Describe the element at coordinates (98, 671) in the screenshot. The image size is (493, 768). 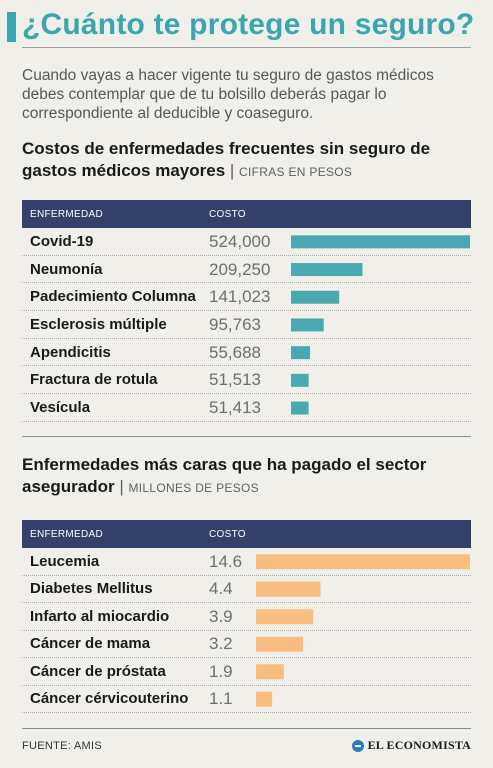
I see `s2-category-label: Cáncer de próstata` at that location.